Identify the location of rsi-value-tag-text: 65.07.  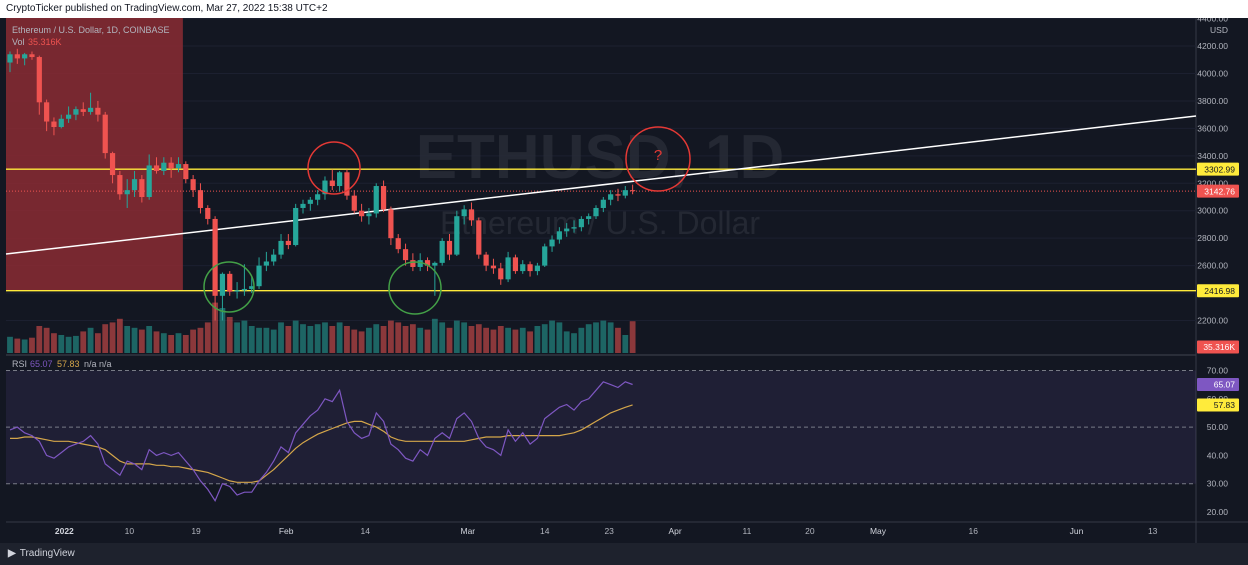
(1225, 385).